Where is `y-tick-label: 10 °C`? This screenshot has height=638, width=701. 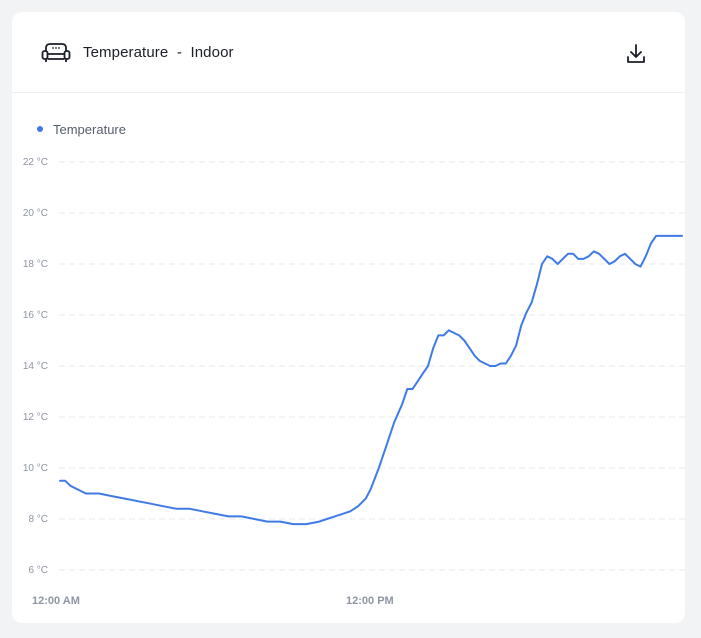 y-tick-label: 10 °C is located at coordinates (35, 468).